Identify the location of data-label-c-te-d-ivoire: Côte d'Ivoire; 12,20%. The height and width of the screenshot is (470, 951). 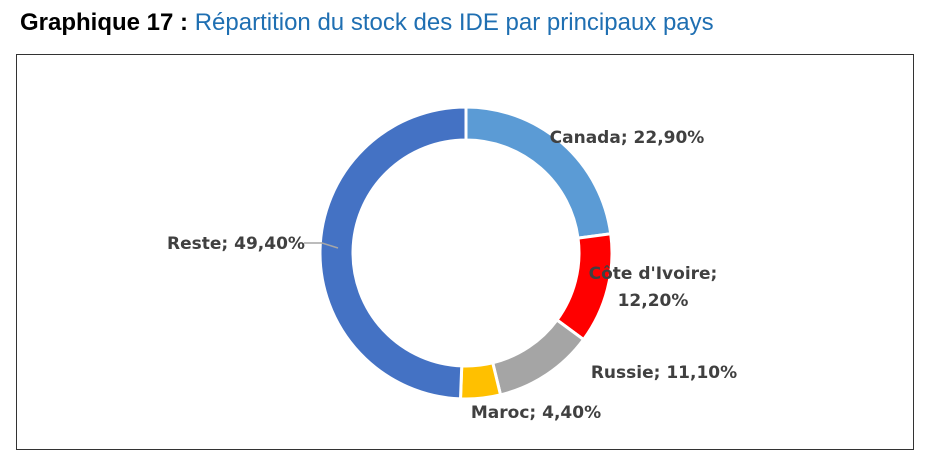
(653, 287).